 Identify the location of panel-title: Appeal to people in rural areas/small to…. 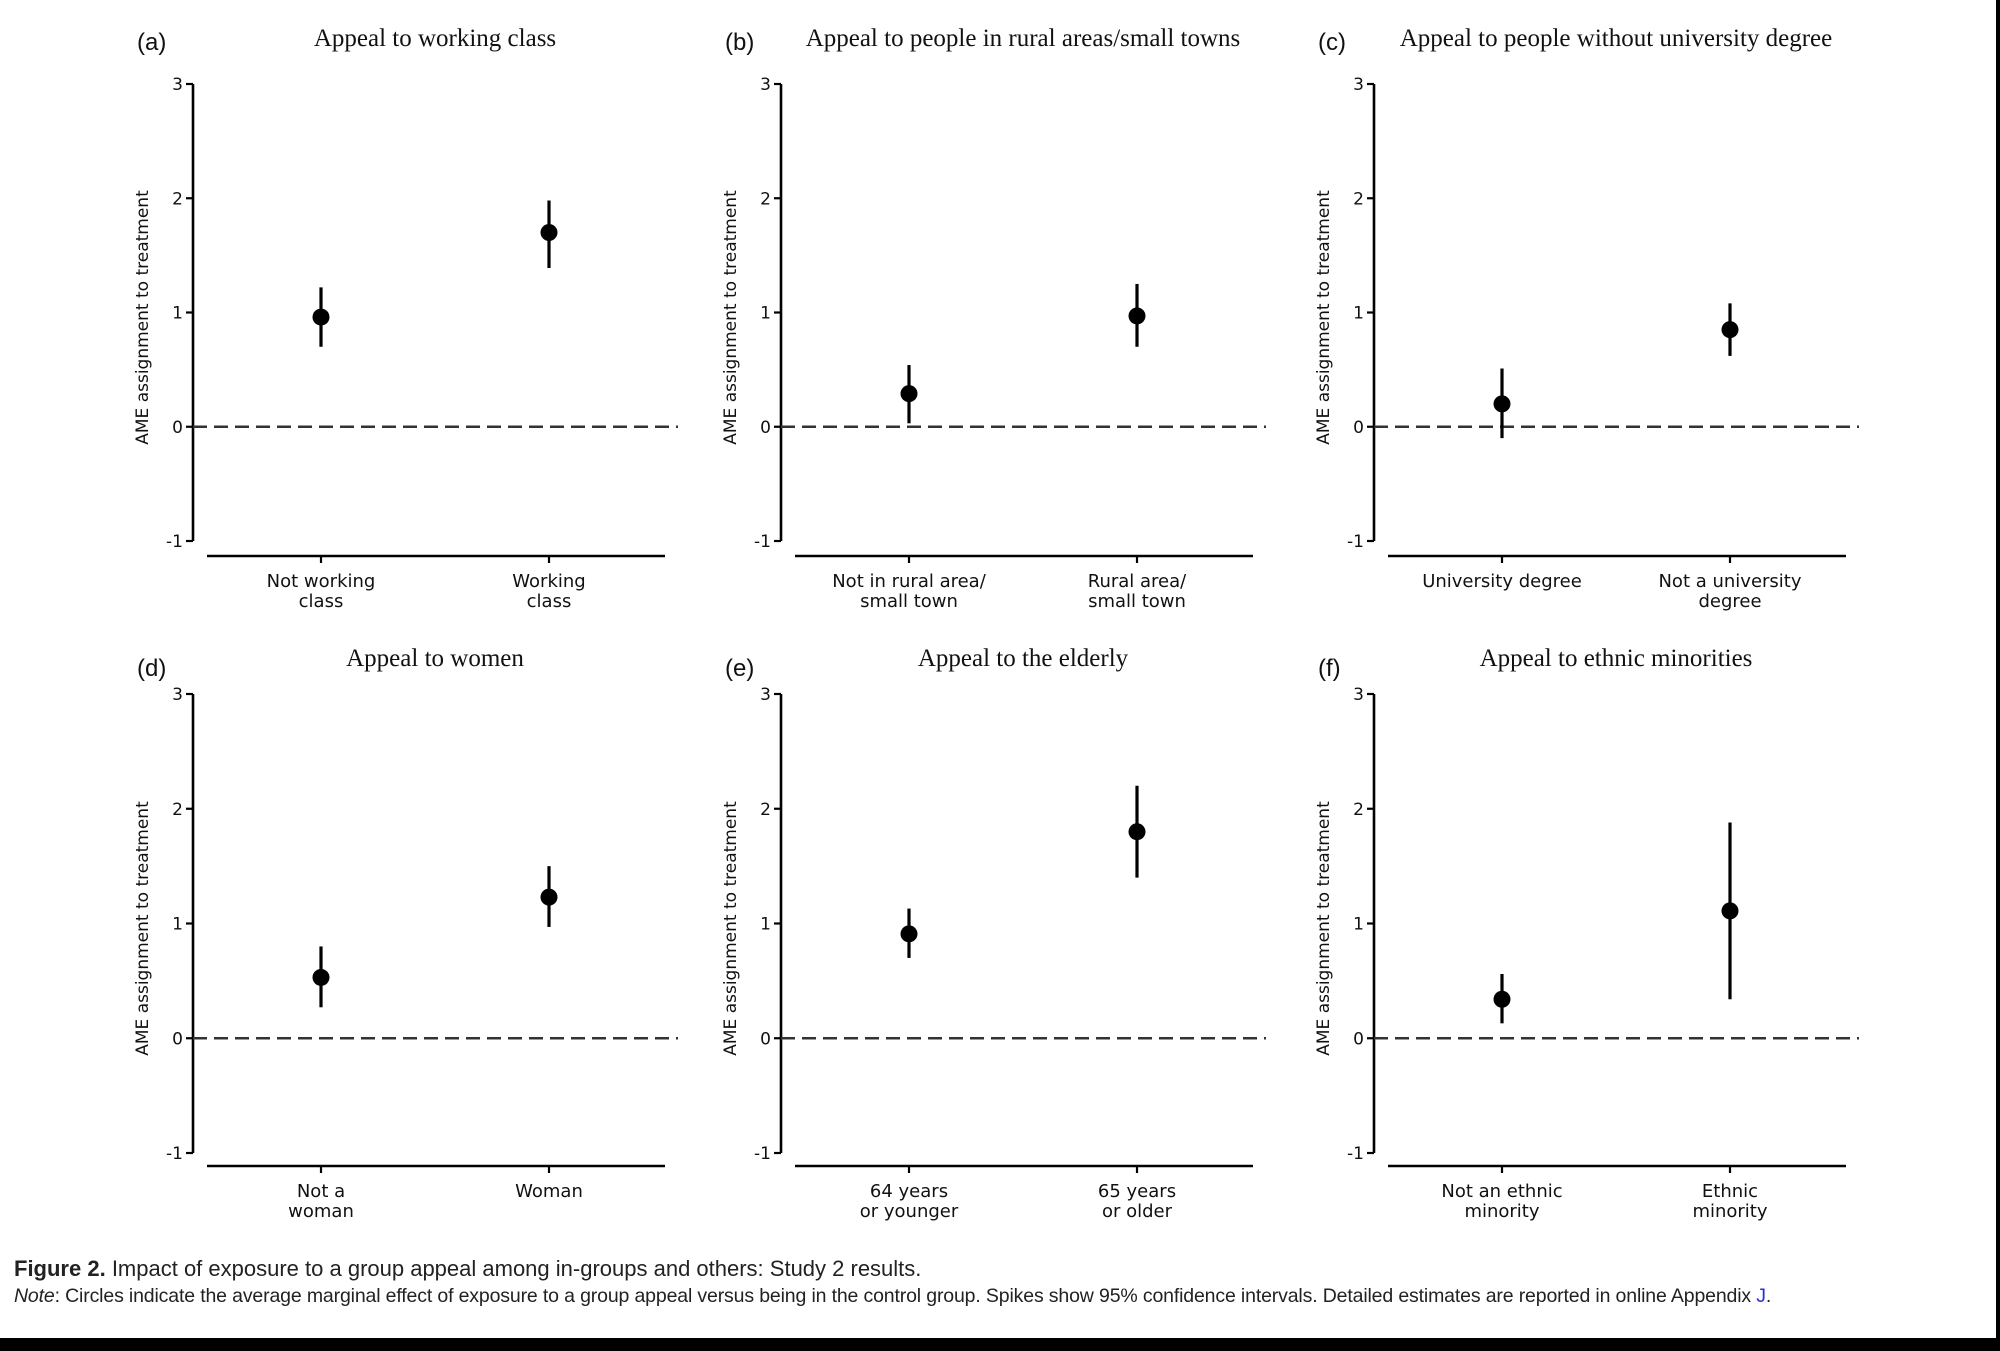
(1023, 38).